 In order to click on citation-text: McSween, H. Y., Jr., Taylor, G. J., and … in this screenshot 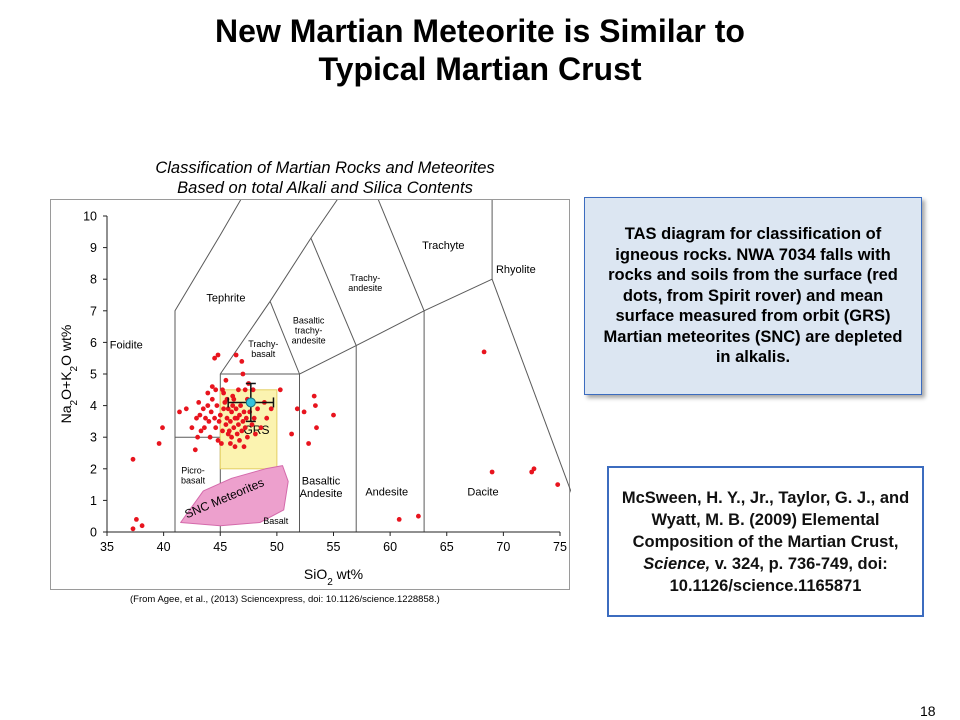, I will do `click(765, 542)`.